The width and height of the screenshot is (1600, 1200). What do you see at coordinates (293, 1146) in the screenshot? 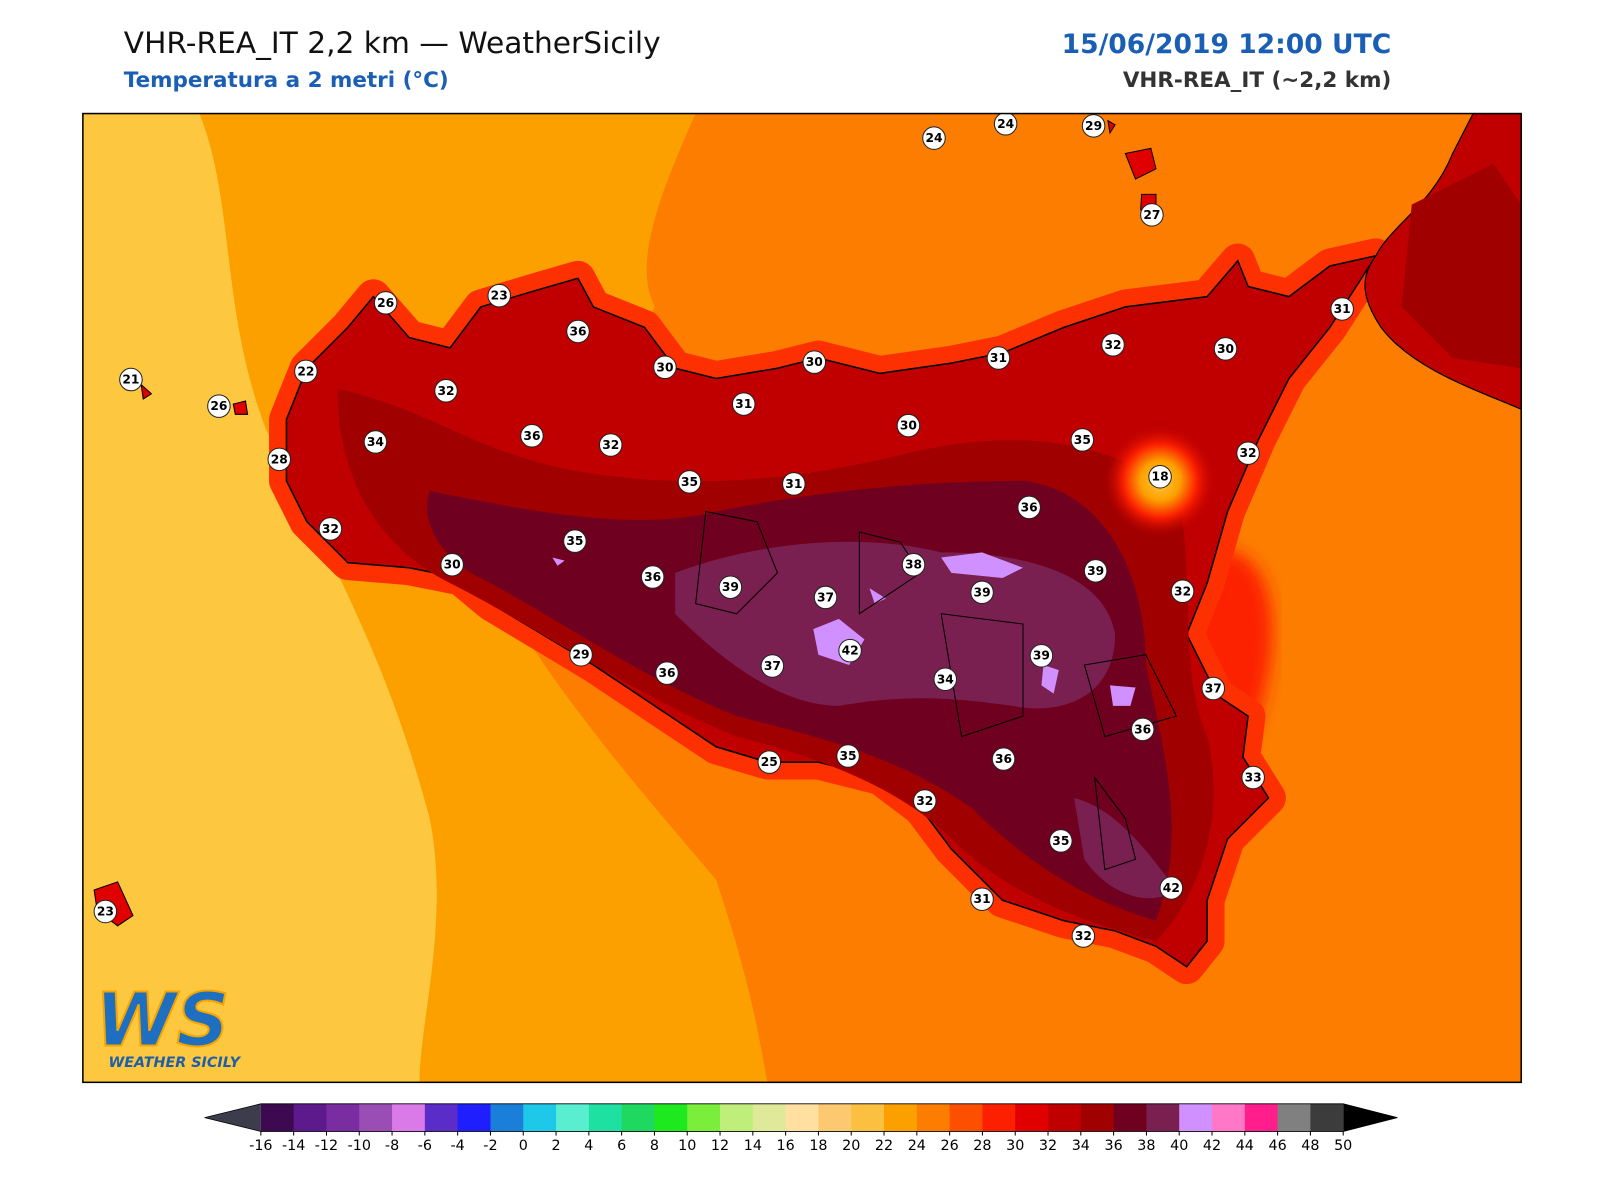
I see `colorbar-tick-label: -14` at bounding box center [293, 1146].